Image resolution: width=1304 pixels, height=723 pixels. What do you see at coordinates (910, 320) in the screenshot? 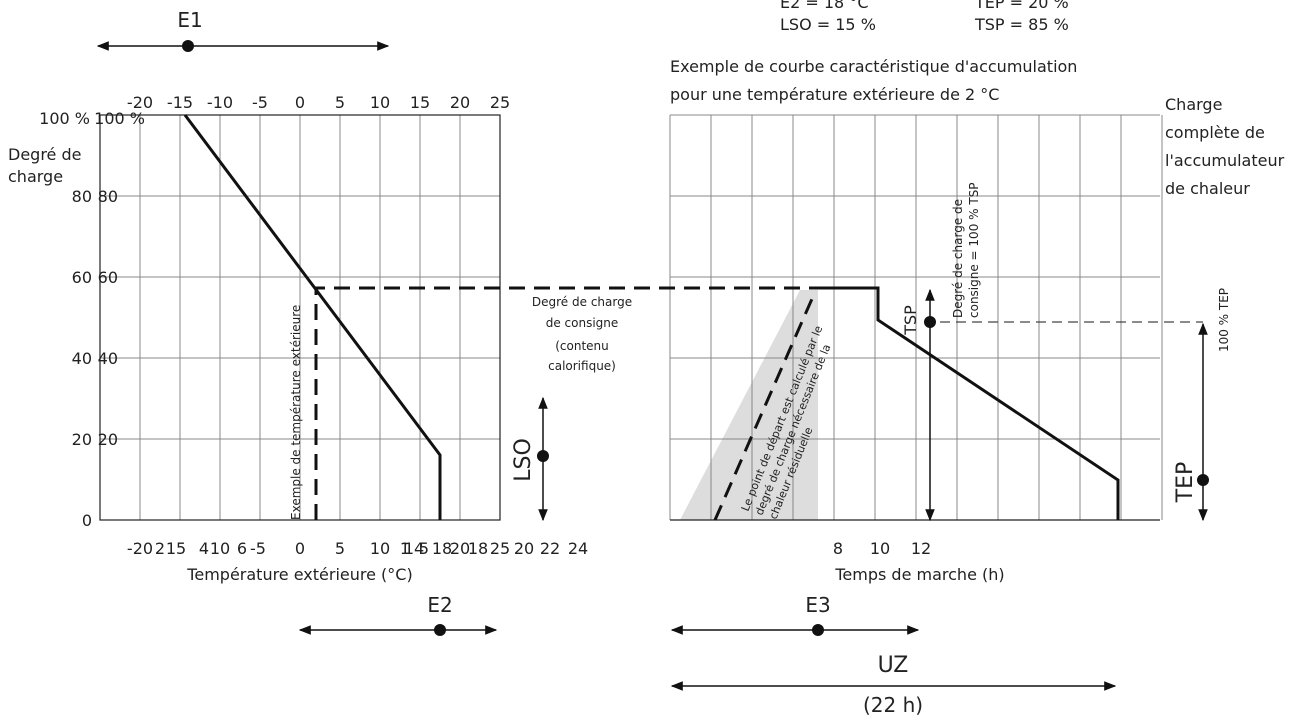
I see `label: TSP` at bounding box center [910, 320].